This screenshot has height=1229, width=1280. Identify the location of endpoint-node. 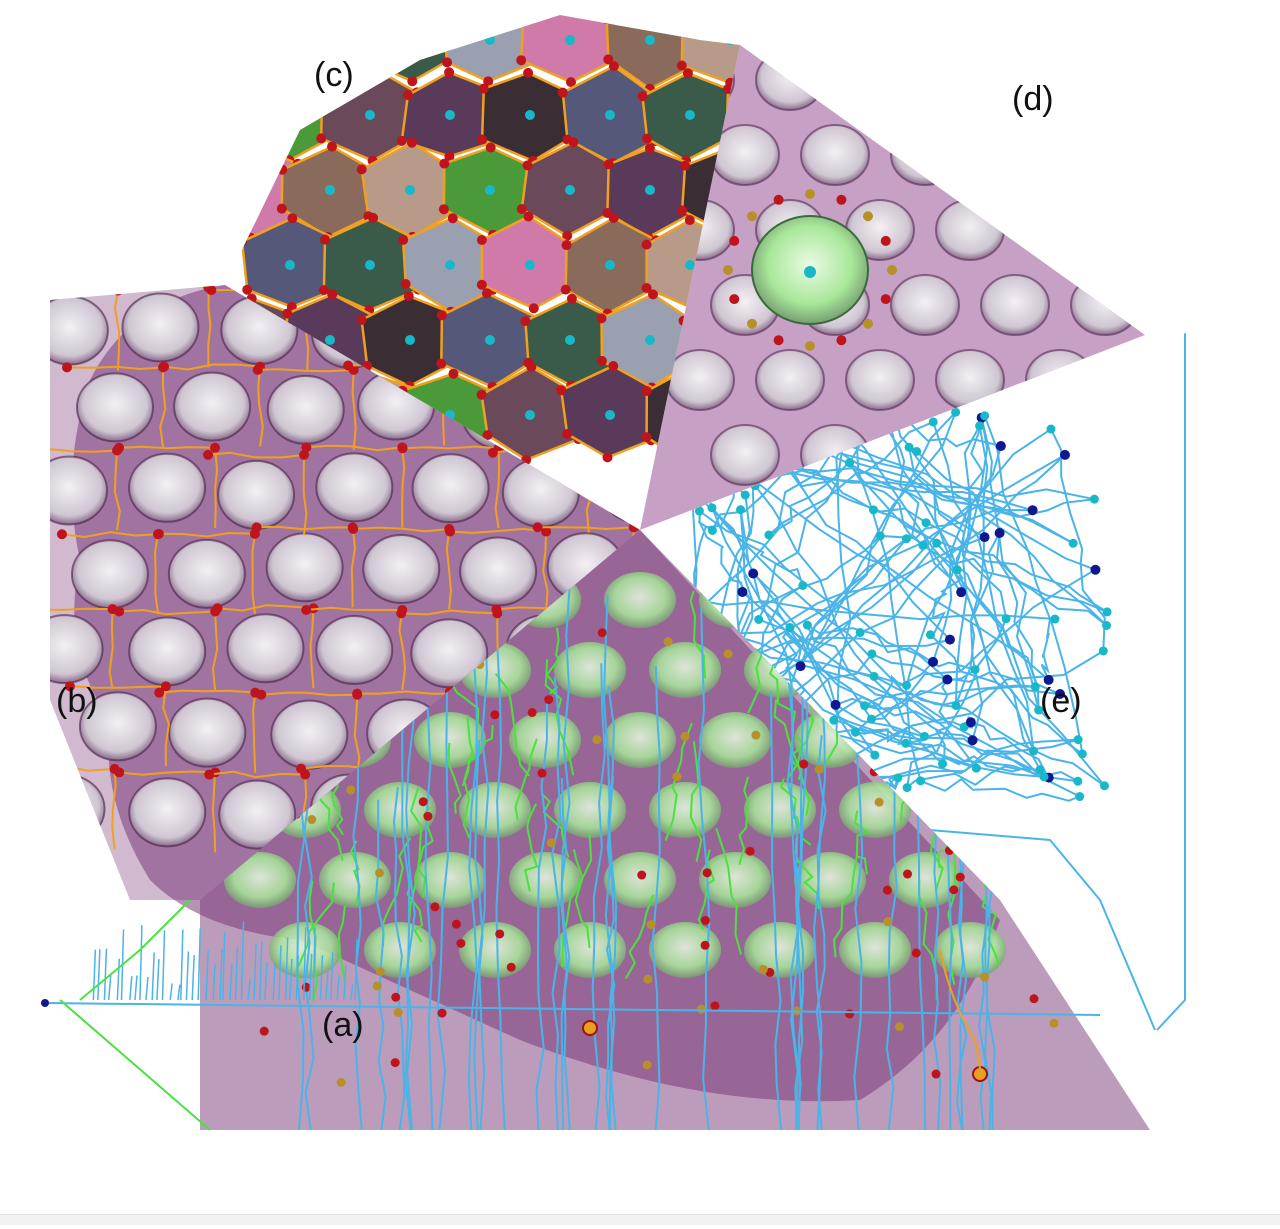
(590, 1028).